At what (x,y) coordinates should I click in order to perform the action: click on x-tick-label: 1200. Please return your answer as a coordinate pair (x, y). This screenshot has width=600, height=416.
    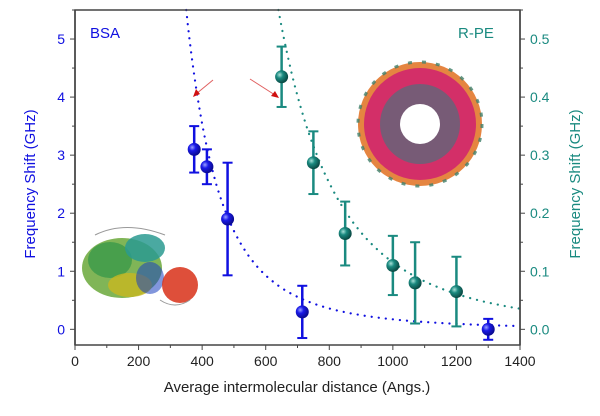
    Looking at the image, I should click on (456, 361).